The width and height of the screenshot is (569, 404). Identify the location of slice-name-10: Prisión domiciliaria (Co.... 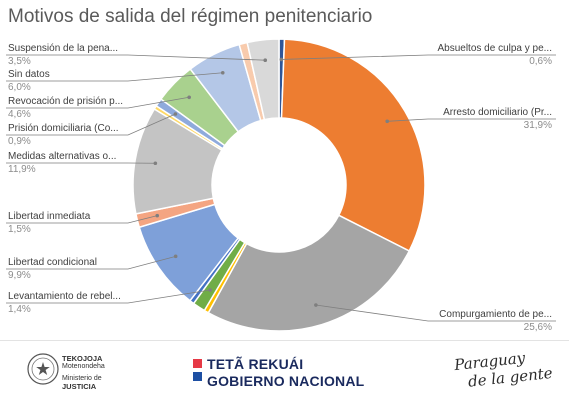
(63, 128).